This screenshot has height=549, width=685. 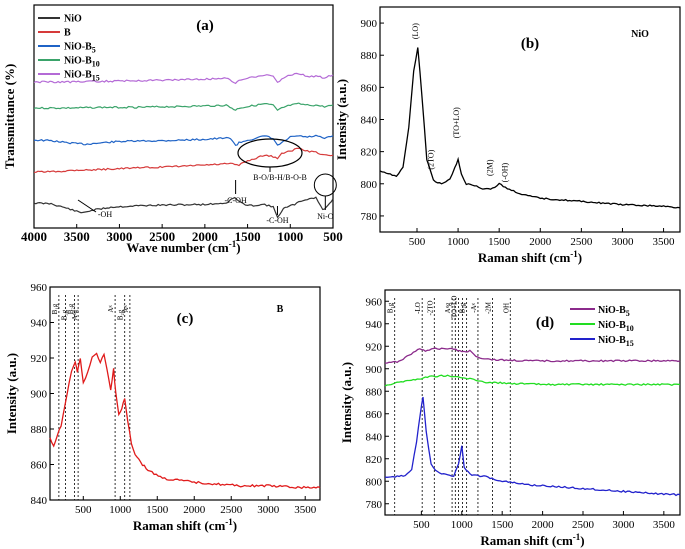 What do you see at coordinates (415, 31) in the screenshot?
I see `peak-annotation: (LO)` at bounding box center [415, 31].